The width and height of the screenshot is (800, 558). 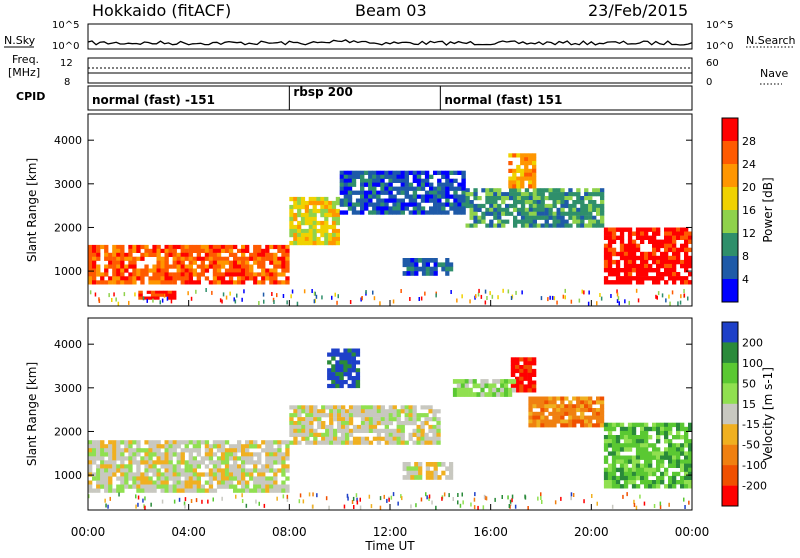 What do you see at coordinates (768, 414) in the screenshot?
I see `velocity-colorbar-label: Velocity [m s-1]` at bounding box center [768, 414].